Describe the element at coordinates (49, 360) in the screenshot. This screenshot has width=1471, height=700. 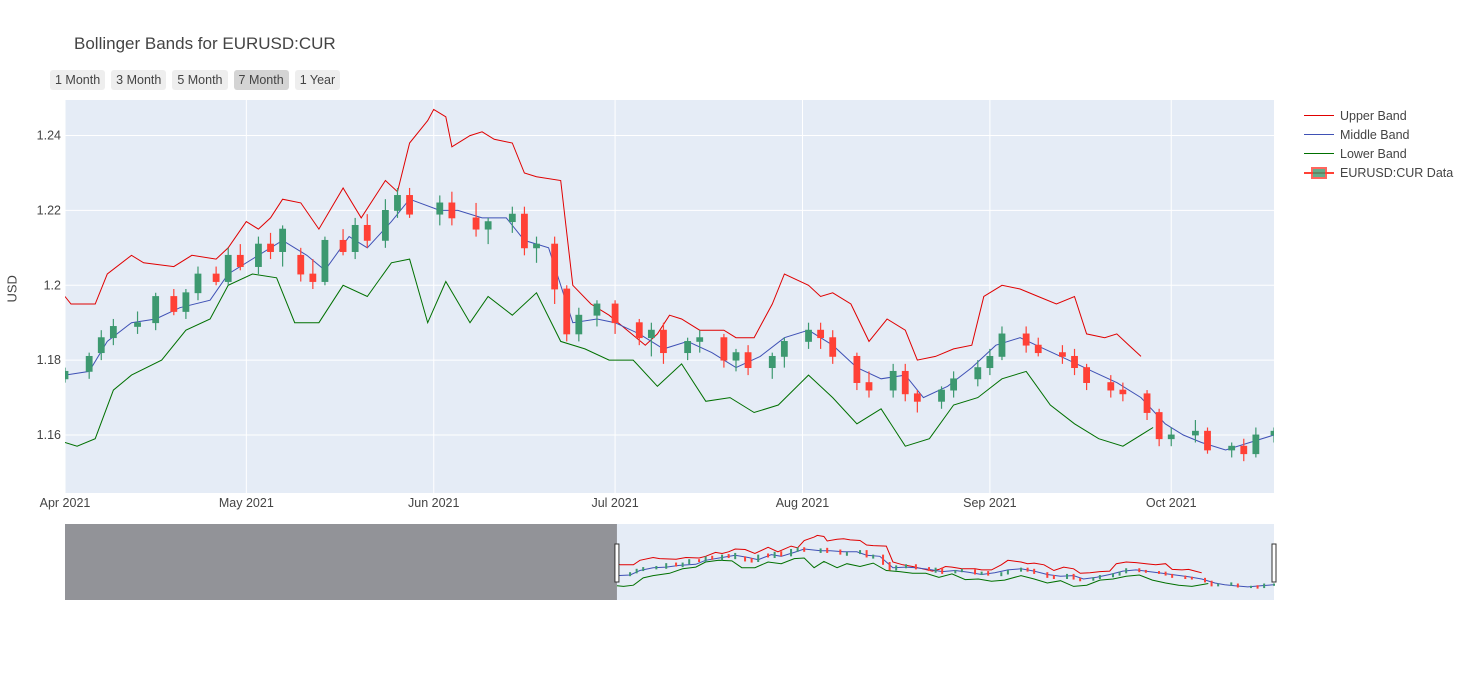
I see `y-tick-label: 1.18` at that location.